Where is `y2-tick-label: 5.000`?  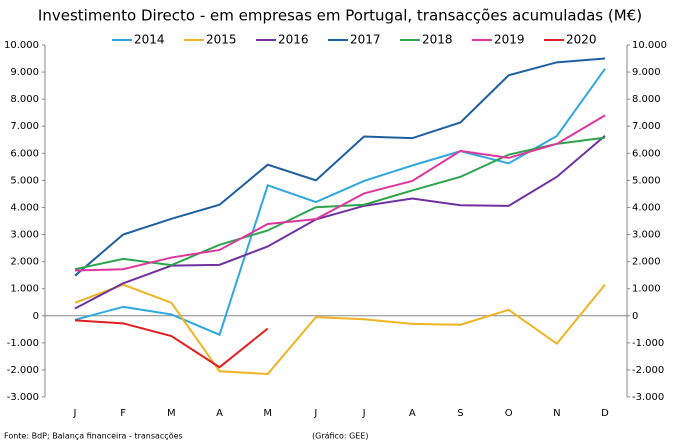 y2-tick-label: 5.000 is located at coordinates (646, 180).